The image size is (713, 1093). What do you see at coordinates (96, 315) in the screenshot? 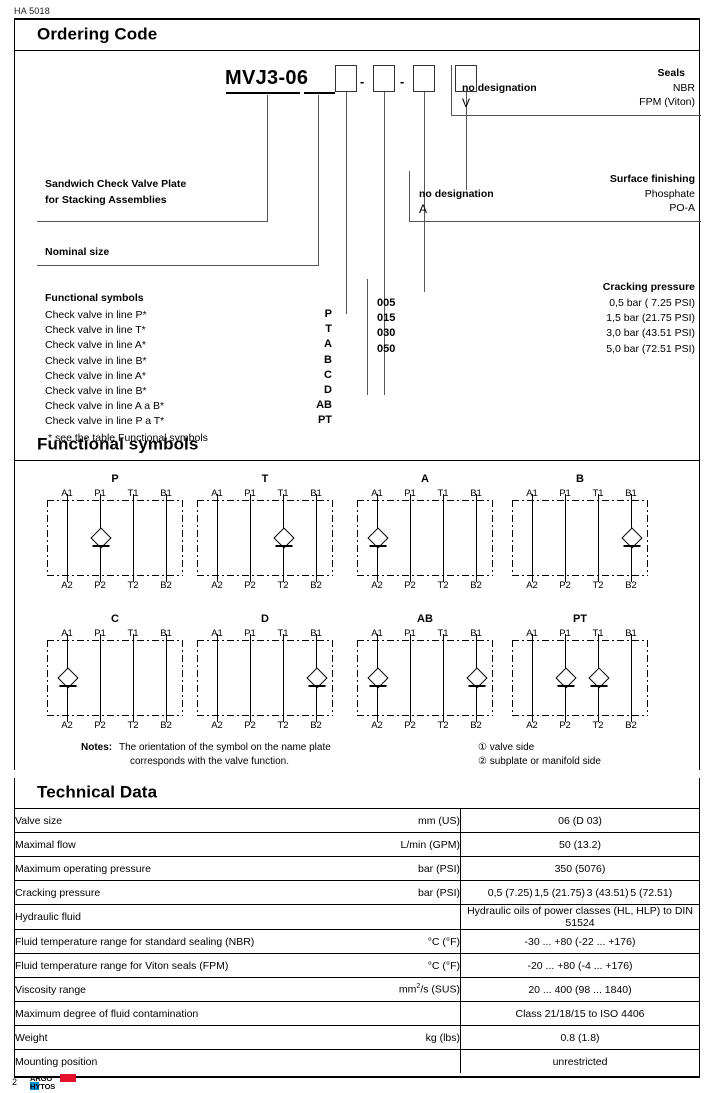
I see `functional-row-desc: Check valve in line P*` at bounding box center [96, 315].